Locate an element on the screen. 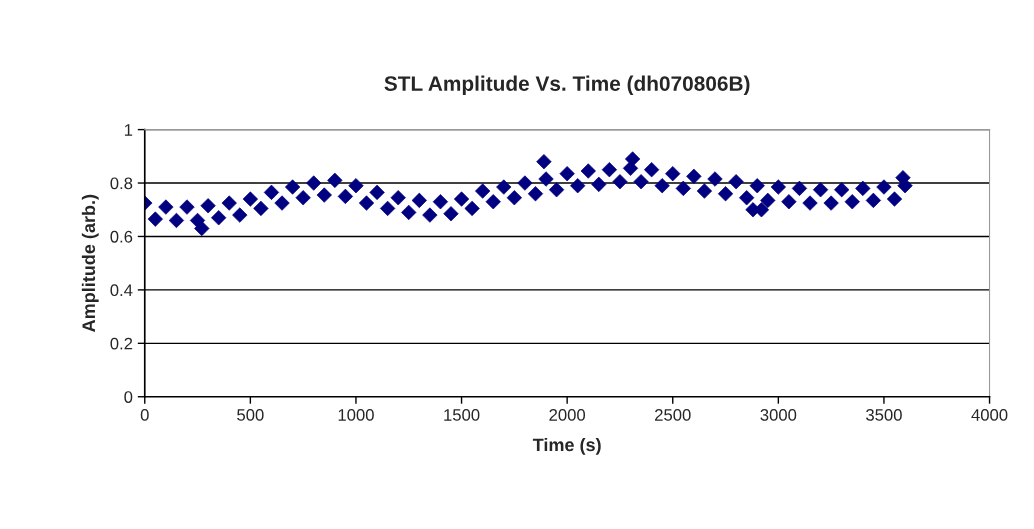 This screenshot has width=1034, height=529. x-tick-label: 1500 is located at coordinates (462, 415).